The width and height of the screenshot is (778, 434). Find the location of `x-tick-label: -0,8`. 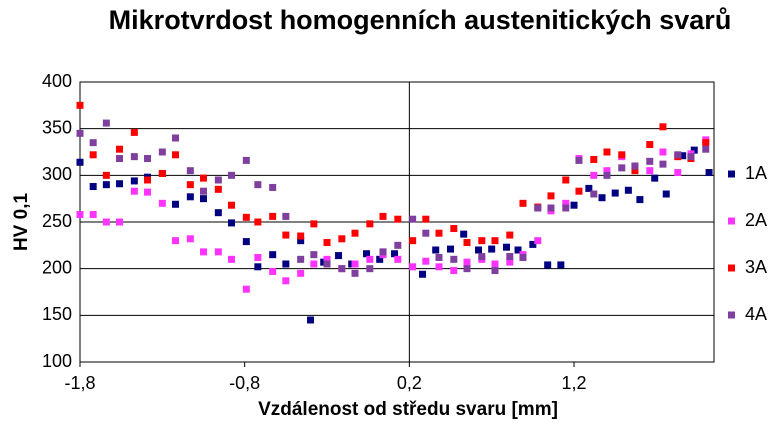

x-tick-label: -0,8 is located at coordinates (244, 383).